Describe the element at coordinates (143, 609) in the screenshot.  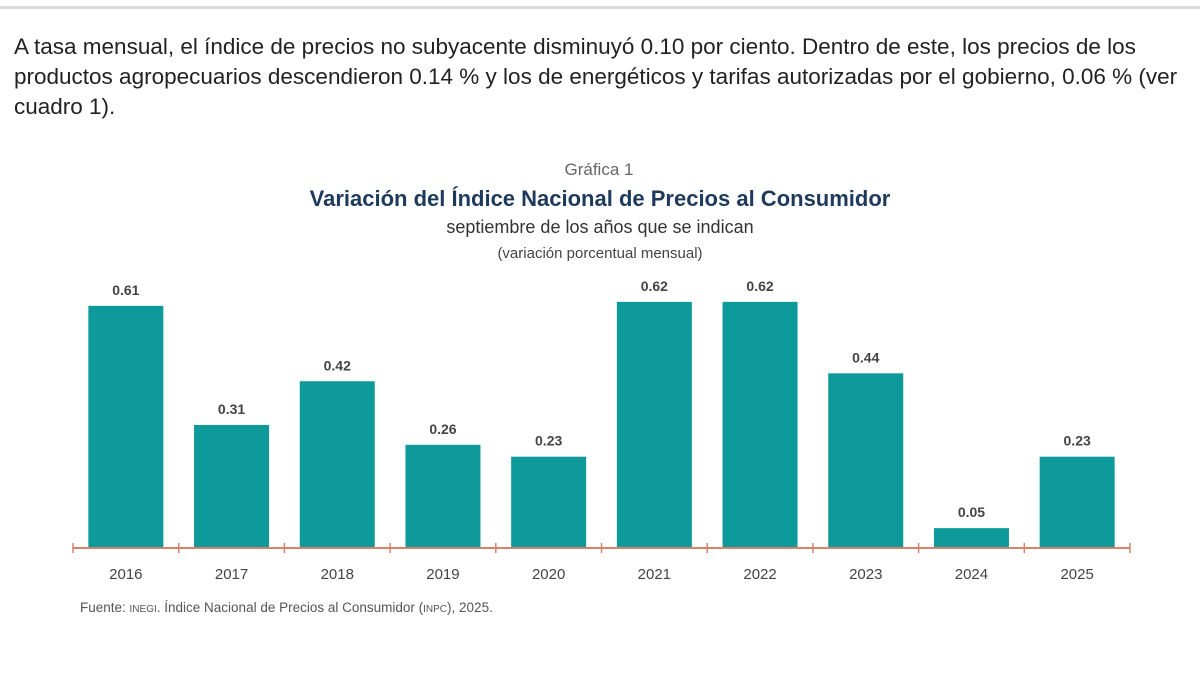
I see `source-org: INEGI` at that location.